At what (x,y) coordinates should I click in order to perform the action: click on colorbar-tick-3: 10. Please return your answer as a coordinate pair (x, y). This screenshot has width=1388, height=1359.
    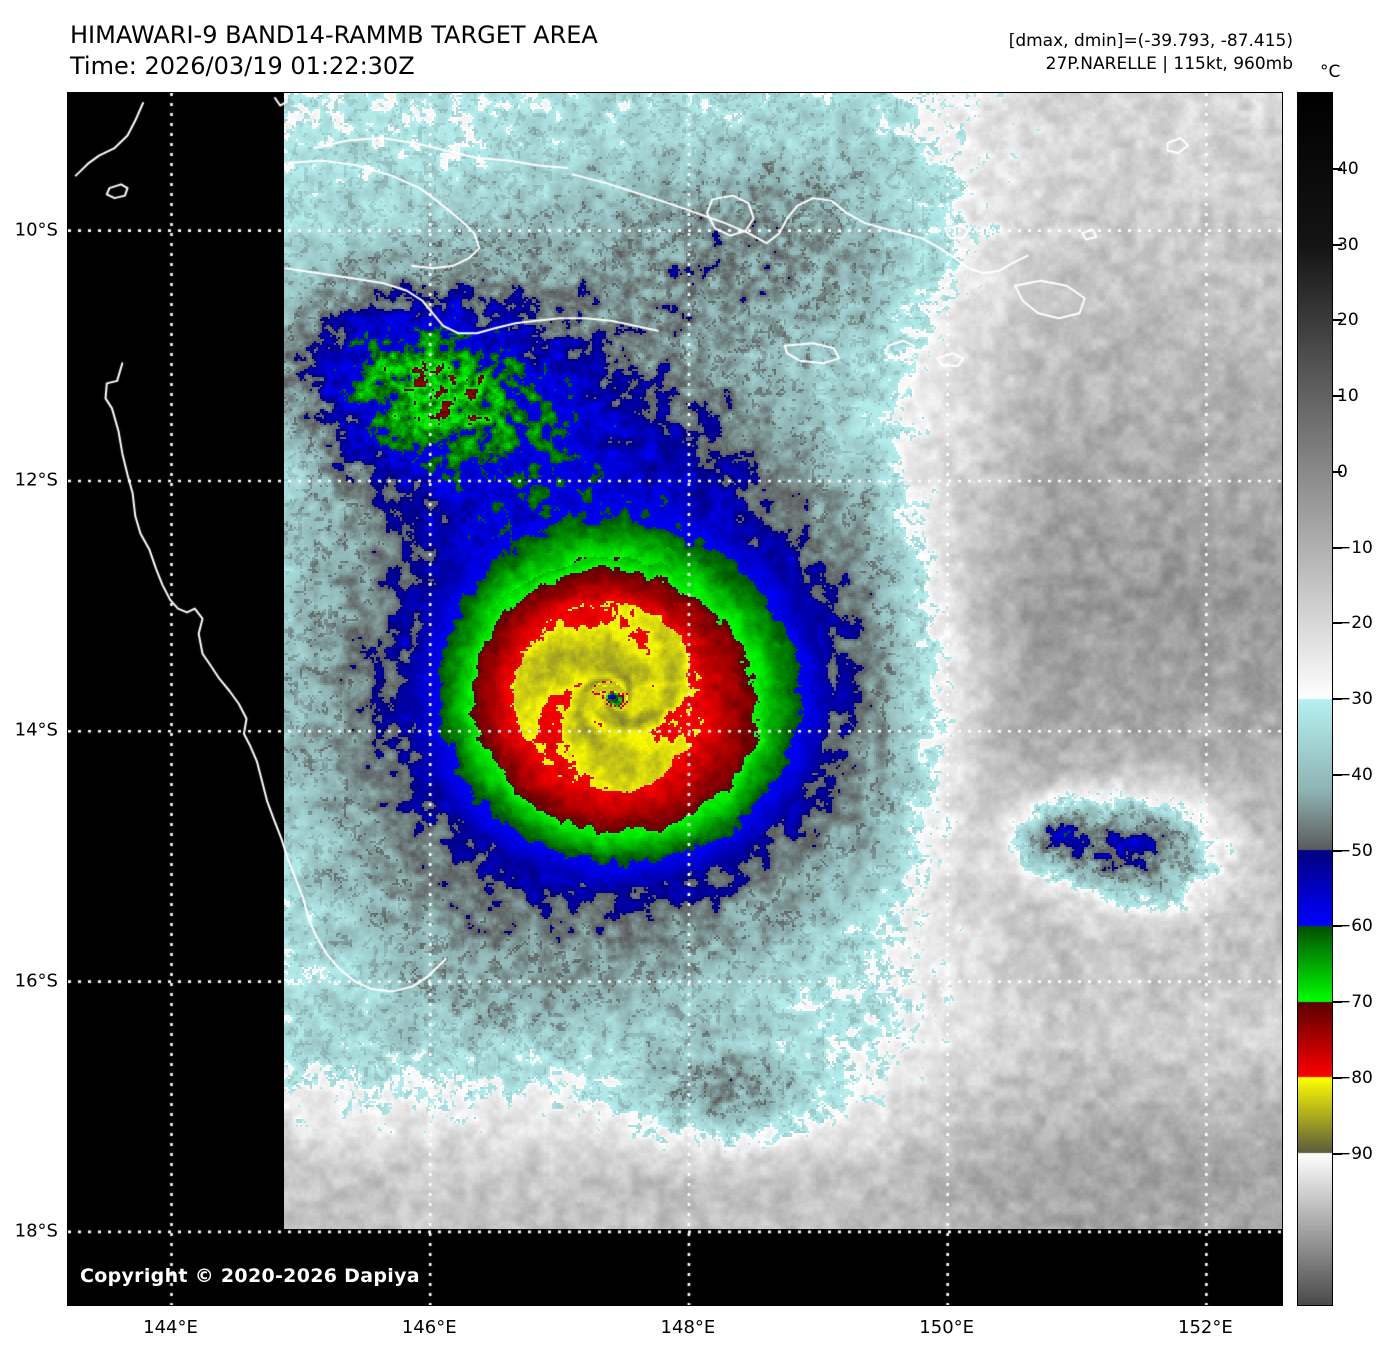
    Looking at the image, I should click on (1348, 396).